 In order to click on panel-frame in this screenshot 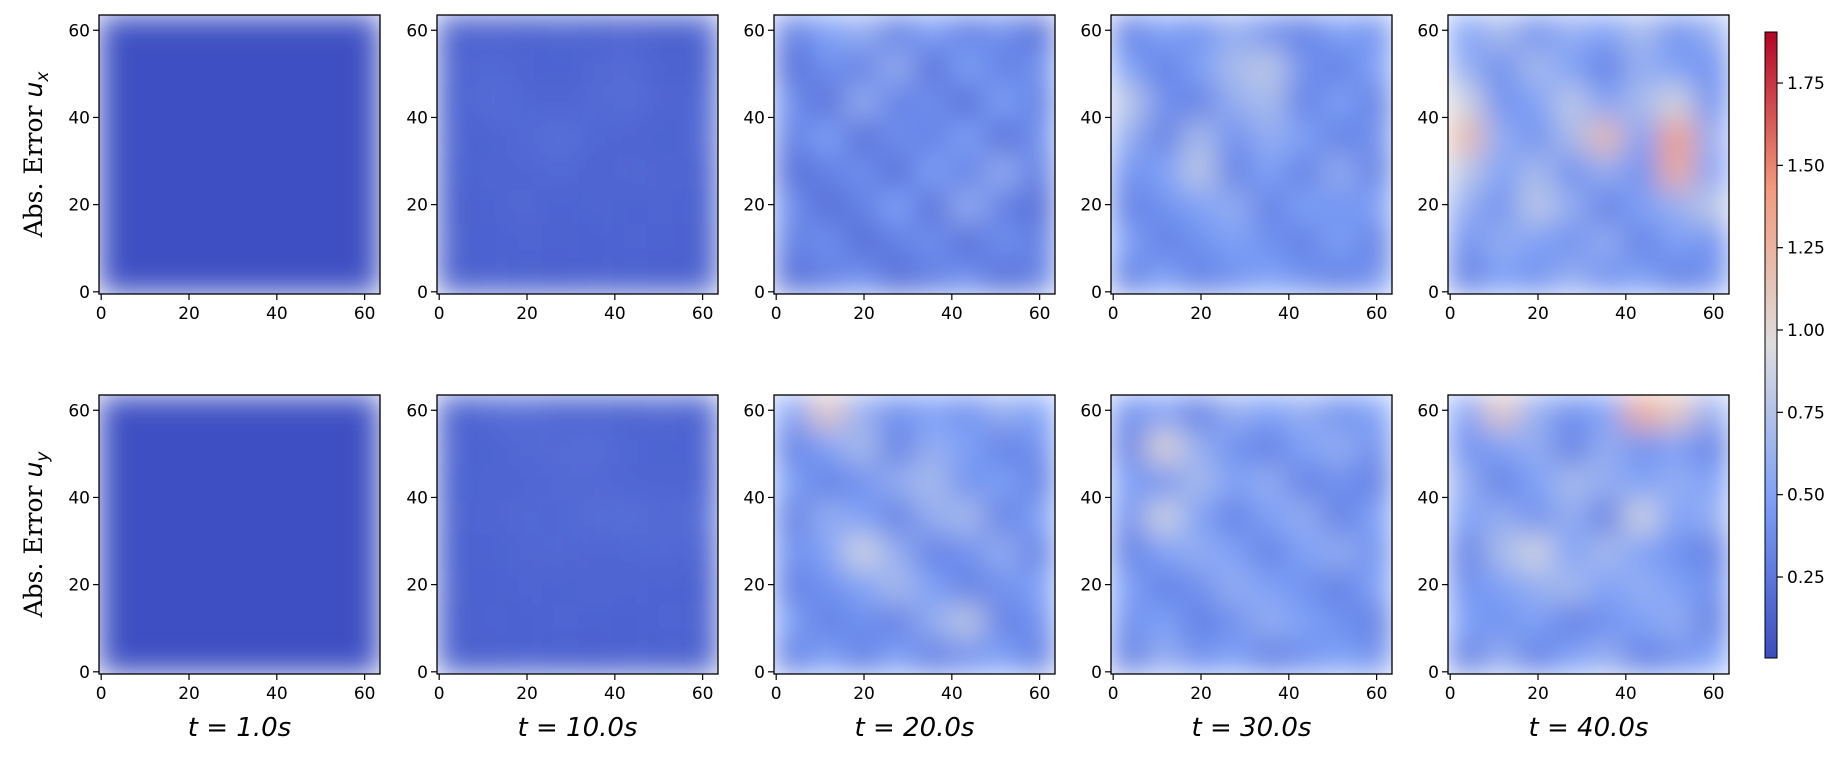, I will do `click(1251, 154)`.